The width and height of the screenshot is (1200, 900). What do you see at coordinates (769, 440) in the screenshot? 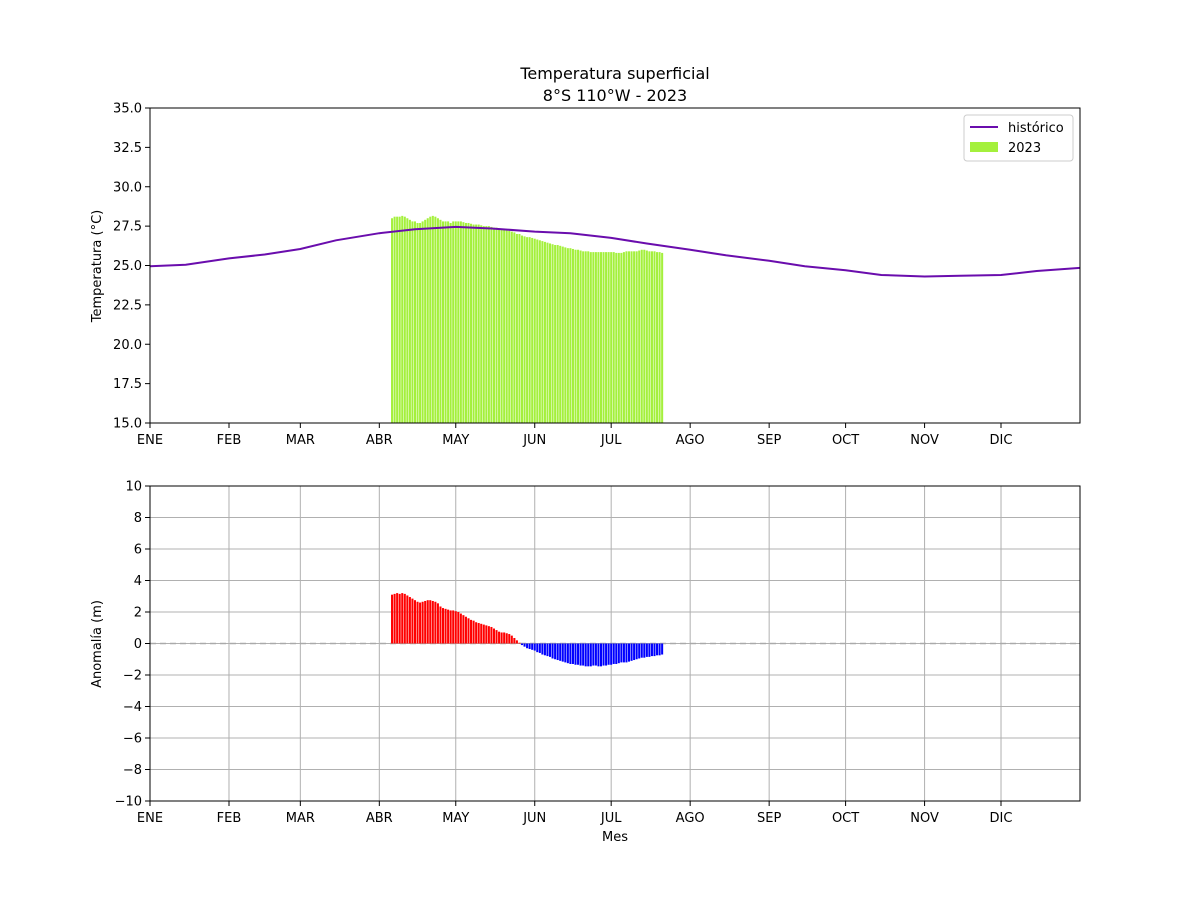
I see `x-tick-label: SEP` at bounding box center [769, 440].